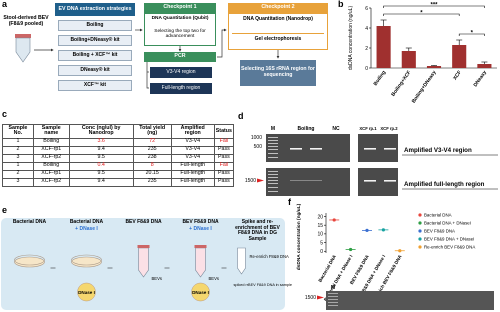 The image size is (500, 312). Describe the element at coordinates (439, 231) in the screenshot. I see `legend-label: BEV F8&9 DNA` at that location.